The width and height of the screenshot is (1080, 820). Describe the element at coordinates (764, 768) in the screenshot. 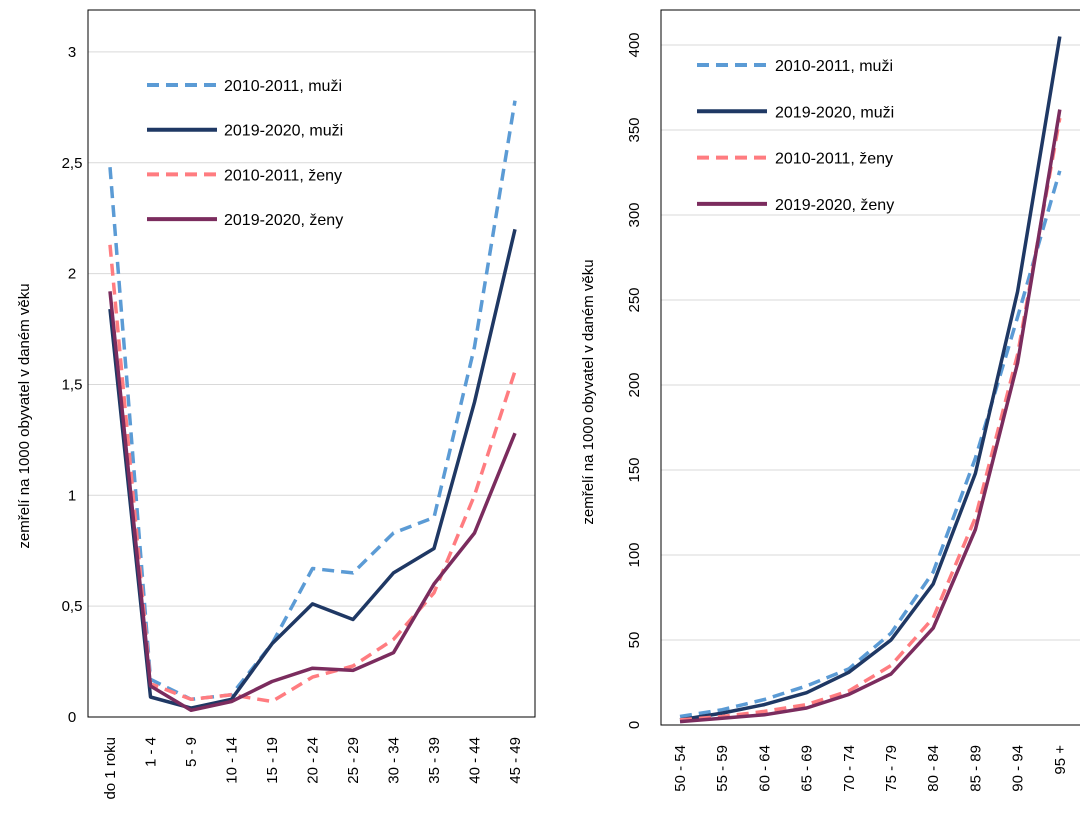

I see `chart-right-x-tick-label: 60 - 64` at that location.